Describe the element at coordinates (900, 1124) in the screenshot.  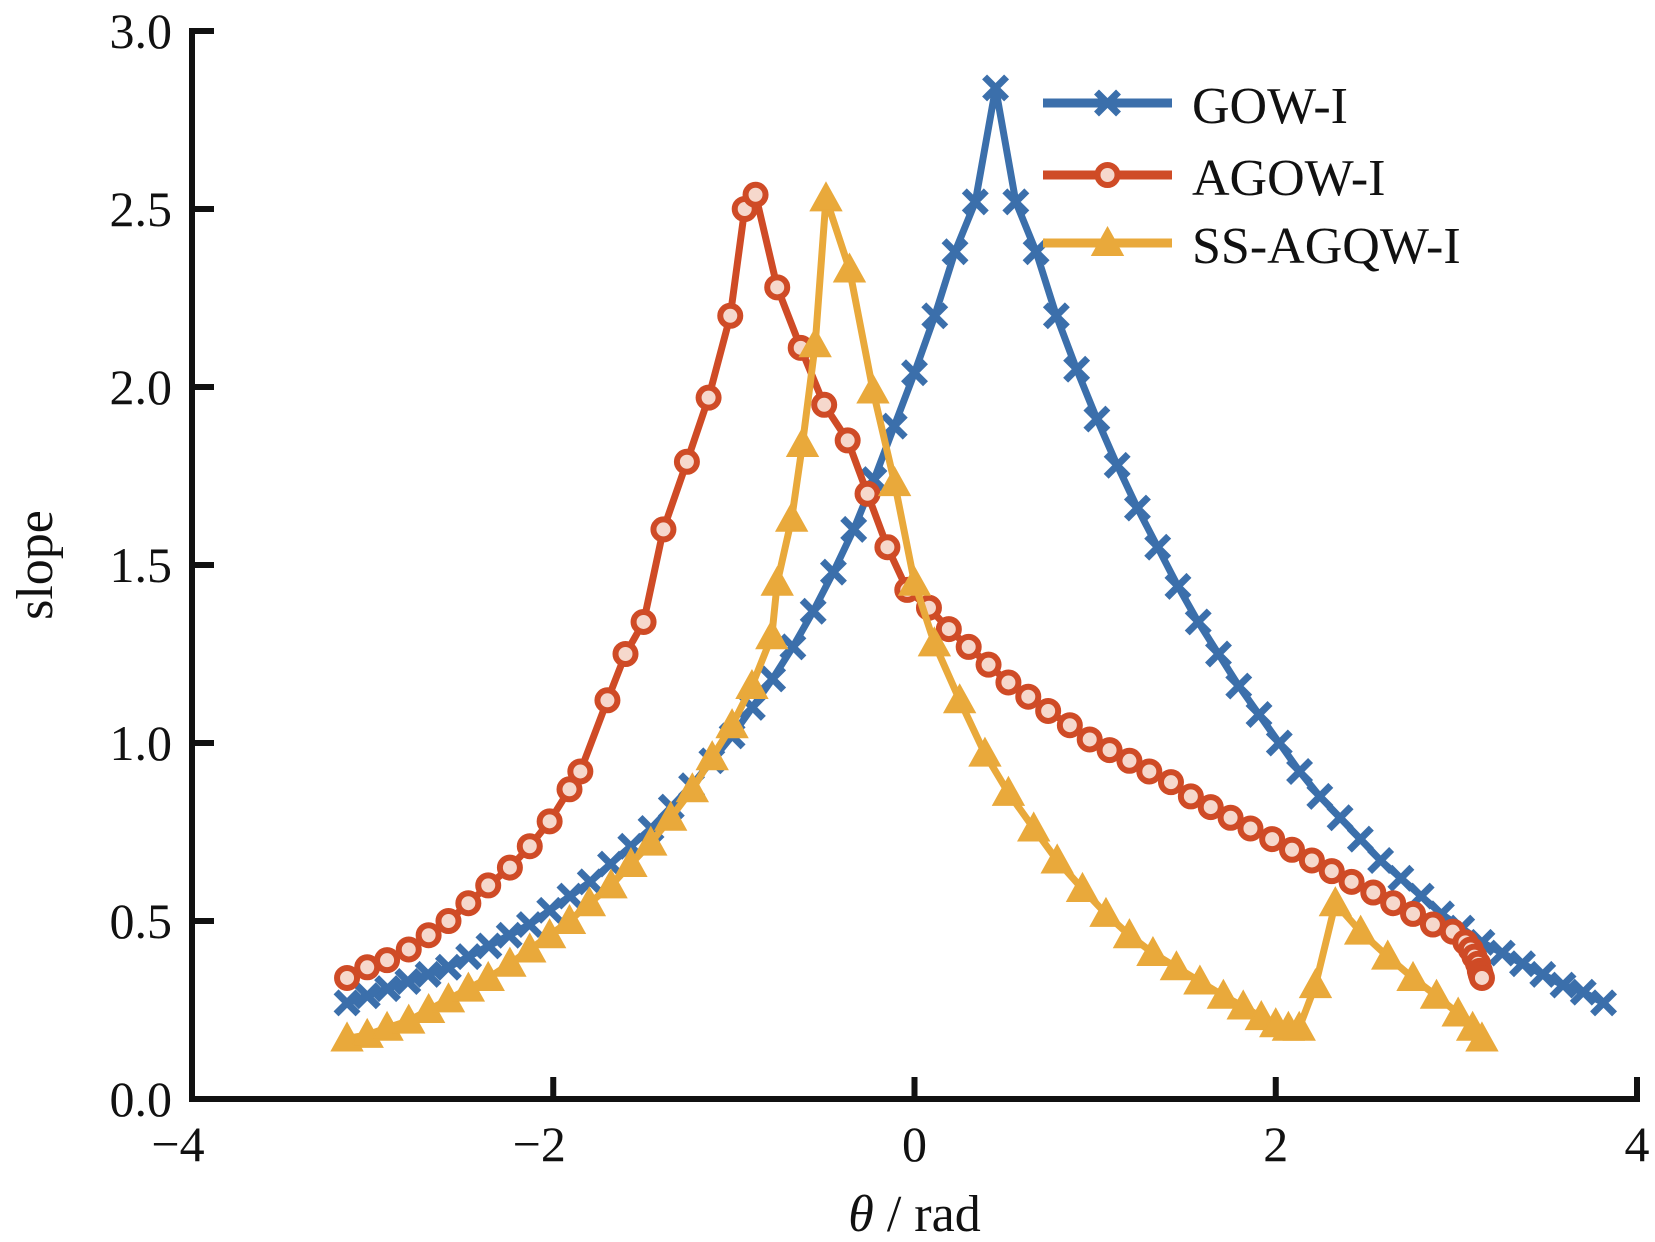
I see `x-ticks: −4 −2 0 2 4` at that location.